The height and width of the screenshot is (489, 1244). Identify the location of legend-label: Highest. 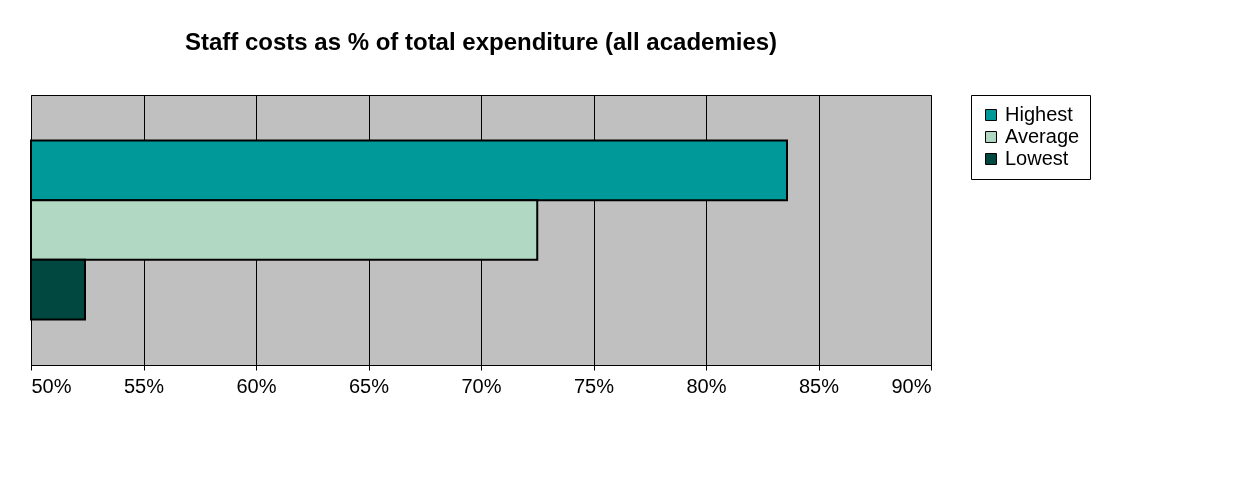
(1039, 114).